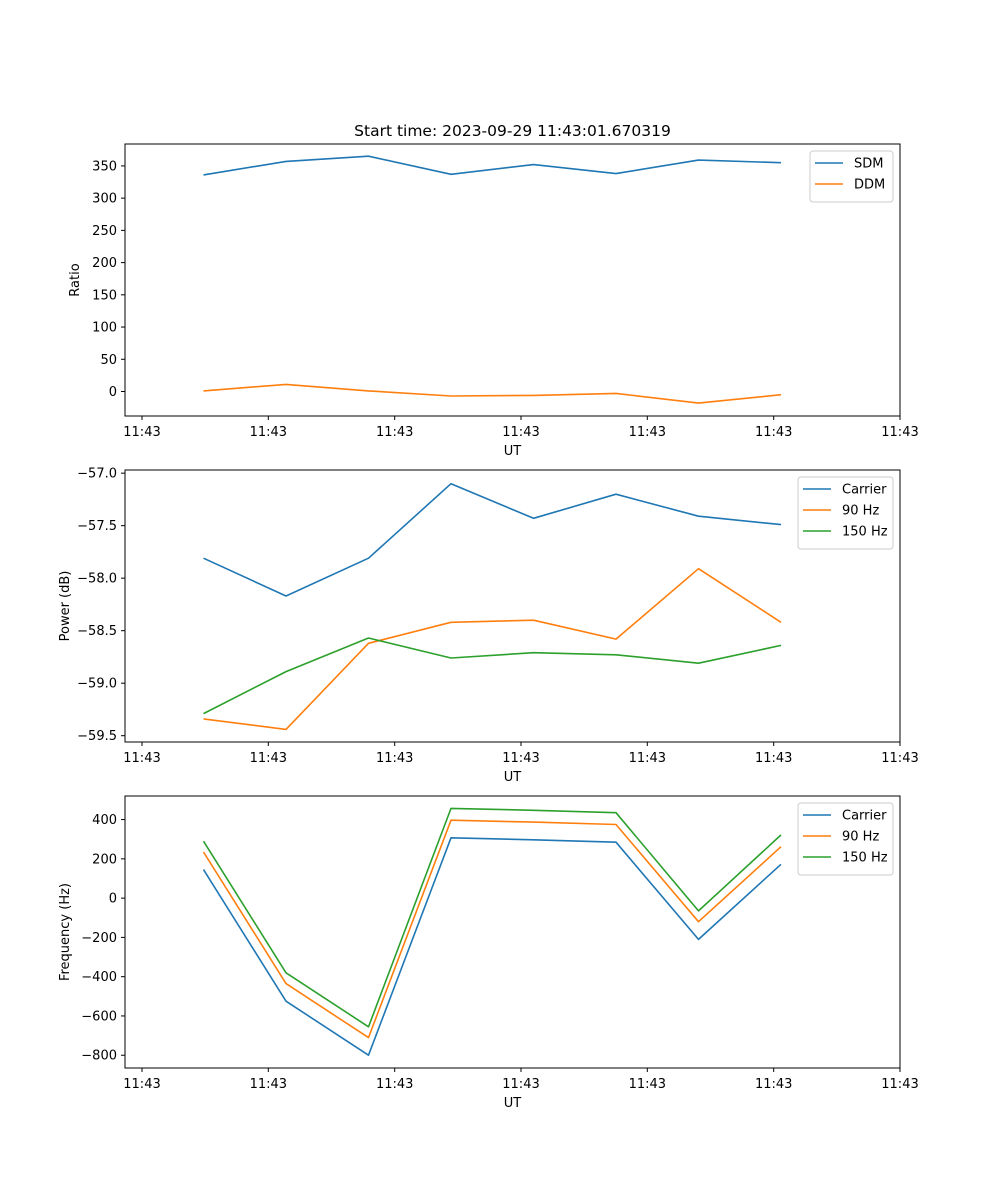 The image size is (1000, 1200). What do you see at coordinates (97, 684) in the screenshot?
I see `y-tick-label: −59.0` at bounding box center [97, 684].